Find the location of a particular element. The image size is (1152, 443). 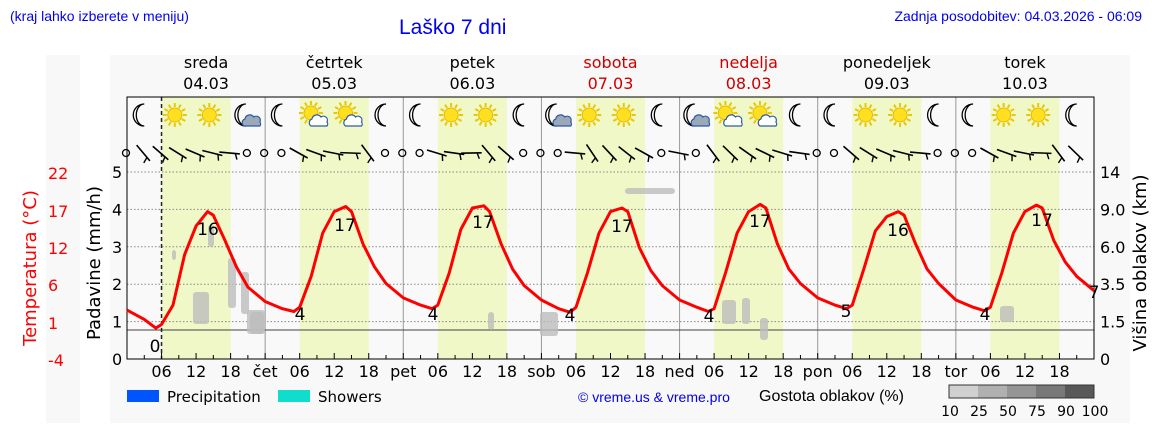

cloud-density-label: Gostota oblakov (%) is located at coordinates (831, 396).